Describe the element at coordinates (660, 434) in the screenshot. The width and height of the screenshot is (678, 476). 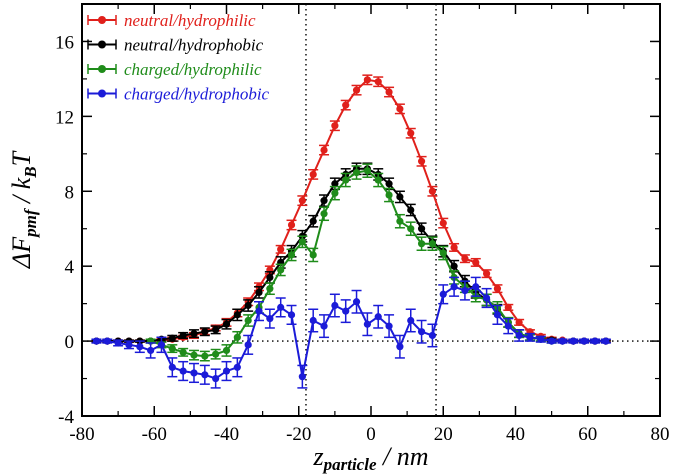
I see `x-tick-label: 80` at that location.